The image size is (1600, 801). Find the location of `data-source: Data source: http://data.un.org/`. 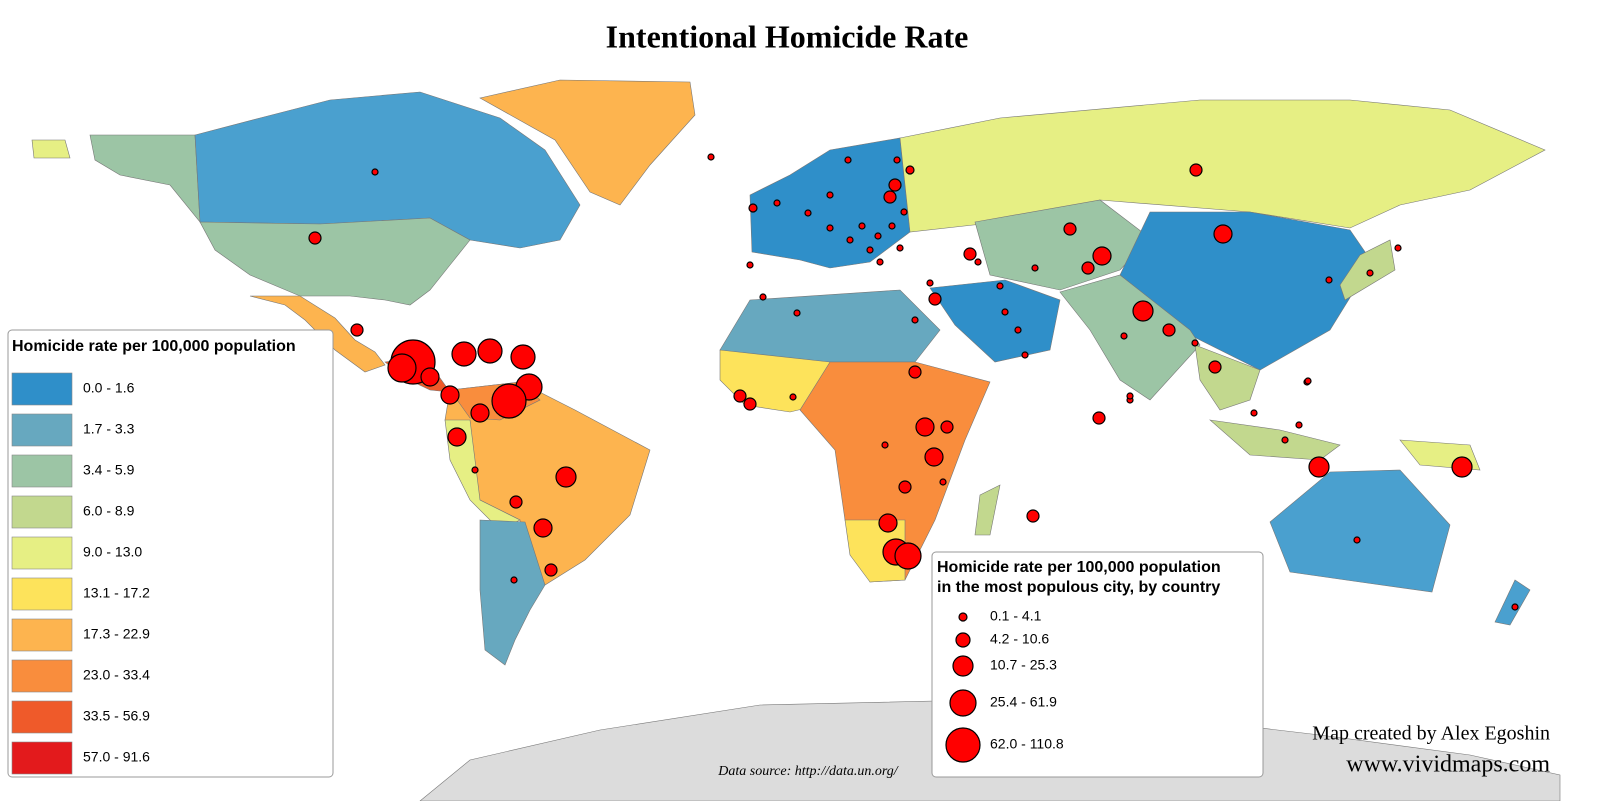

data-source: Data source: http://data.un.org/ is located at coordinates (808, 771).